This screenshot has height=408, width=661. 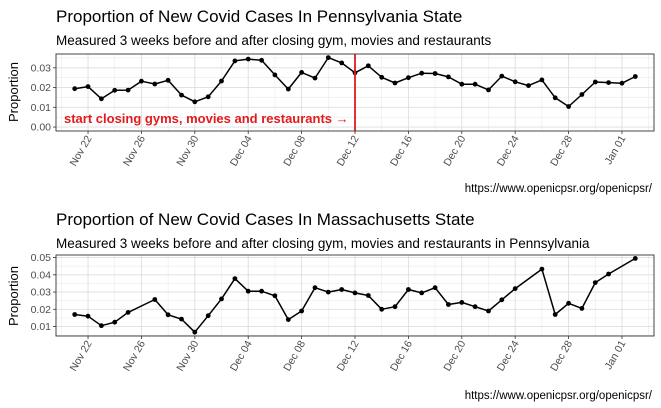 I want to click on y-tick-label: 0.03, so click(x=41, y=68).